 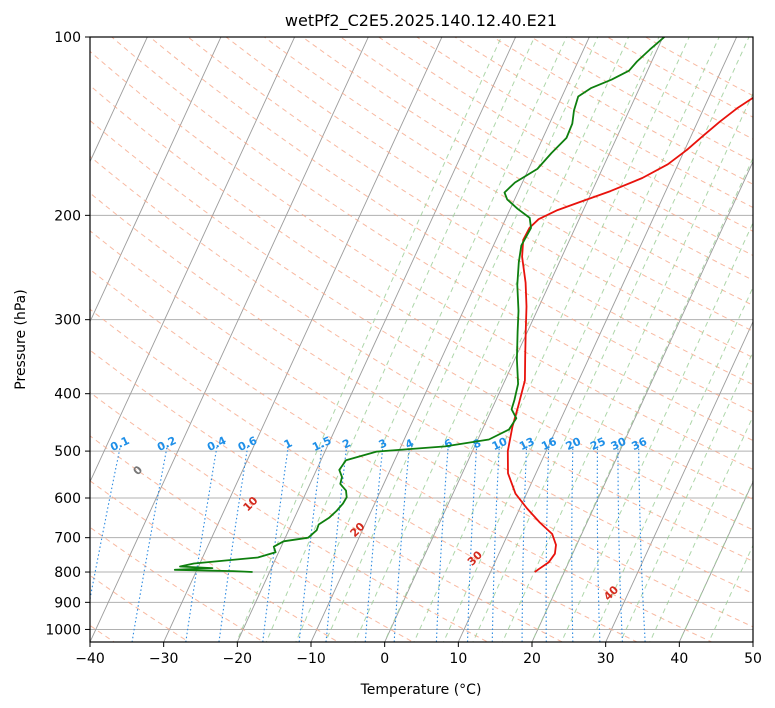 I want to click on mixing-ratio-label: 10, so click(x=500, y=444).